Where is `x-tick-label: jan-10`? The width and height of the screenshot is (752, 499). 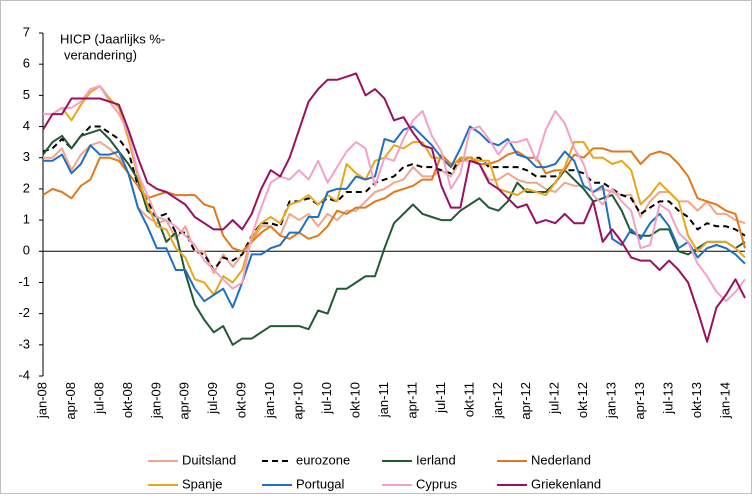 x-tick-label: jan-10 is located at coordinates (269, 400).